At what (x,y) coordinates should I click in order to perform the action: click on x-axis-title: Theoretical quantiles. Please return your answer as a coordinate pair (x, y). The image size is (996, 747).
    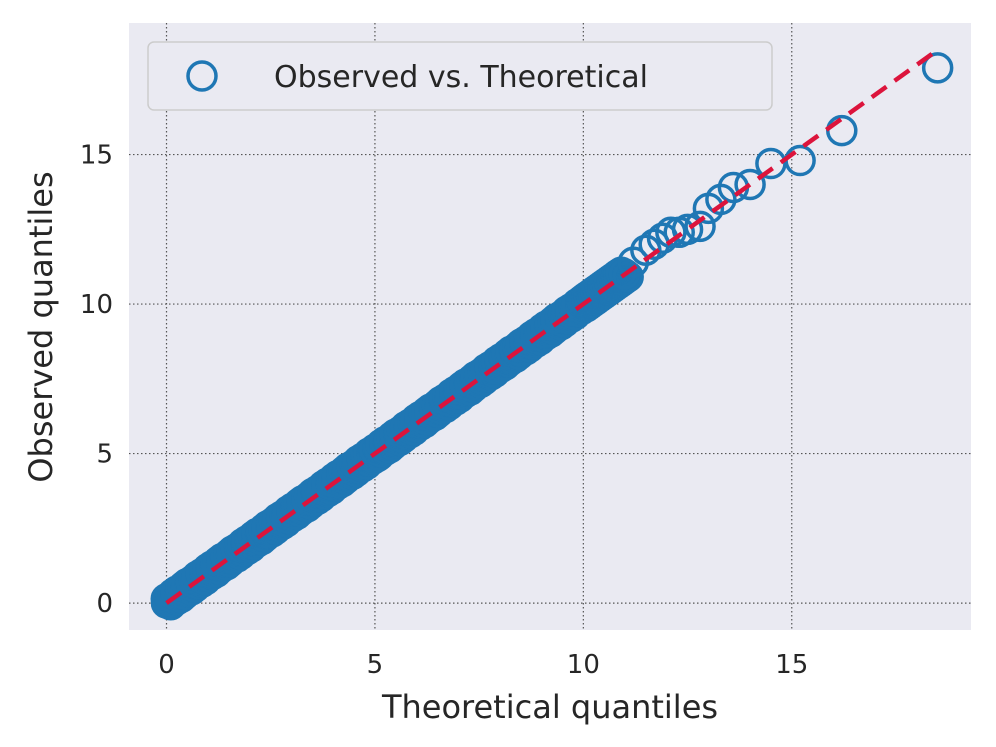
    Looking at the image, I should click on (549, 707).